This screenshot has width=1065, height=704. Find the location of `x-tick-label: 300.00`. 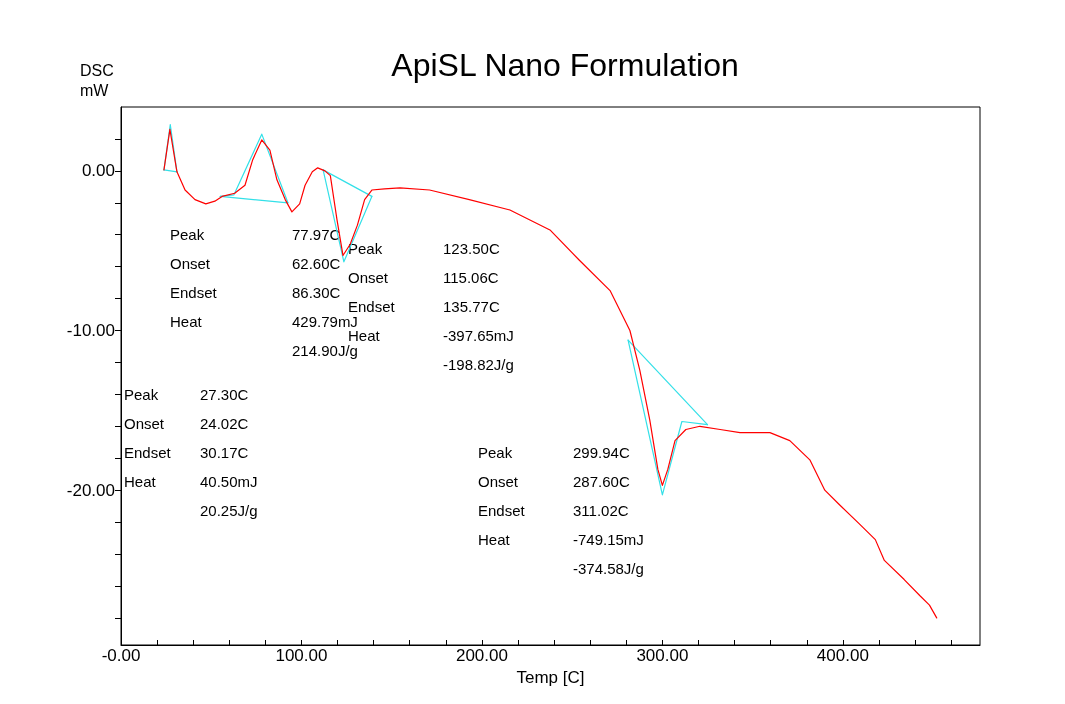

x-tick-label: 300.00 is located at coordinates (662, 655).